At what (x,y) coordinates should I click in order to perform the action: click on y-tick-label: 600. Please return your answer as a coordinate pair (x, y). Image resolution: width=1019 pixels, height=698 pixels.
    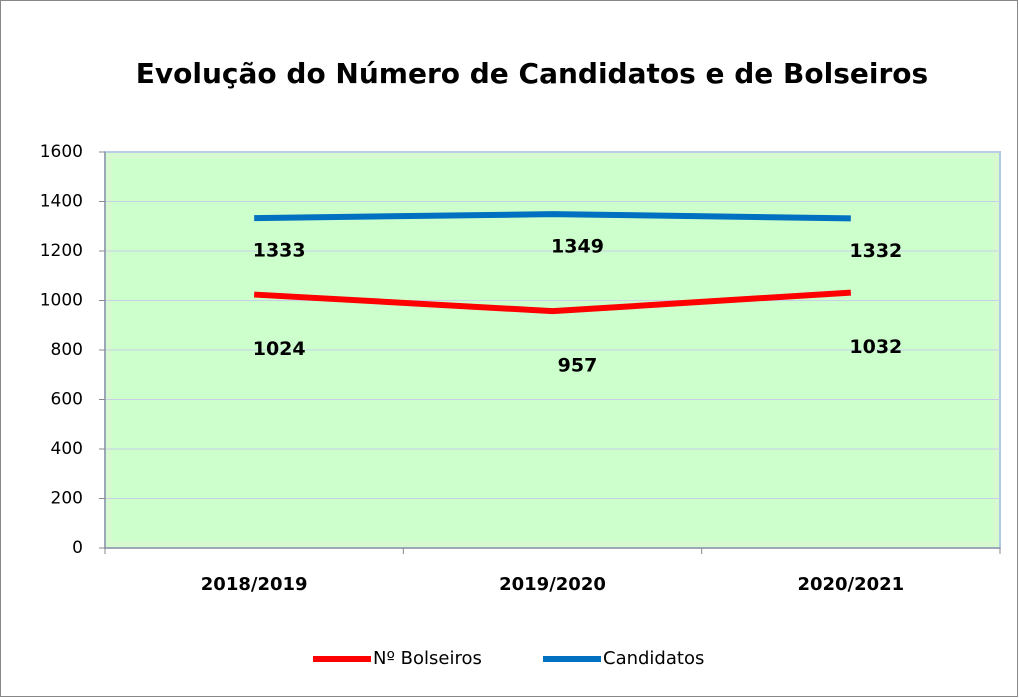
    Looking at the image, I should click on (67, 400).